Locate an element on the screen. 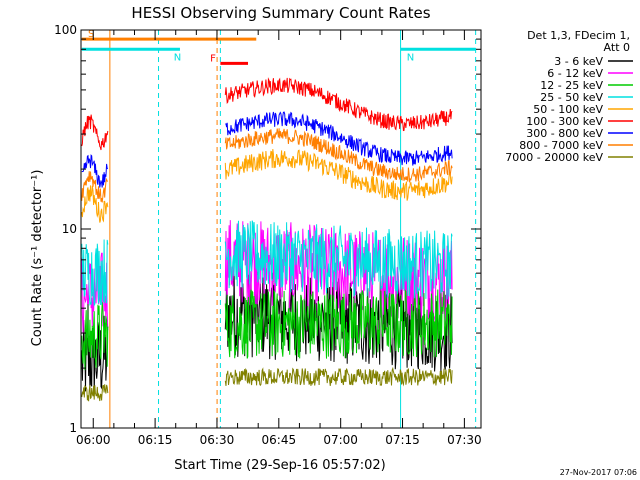 This screenshot has width=640, height=480. series-25-50-kev is located at coordinates (267, 263).